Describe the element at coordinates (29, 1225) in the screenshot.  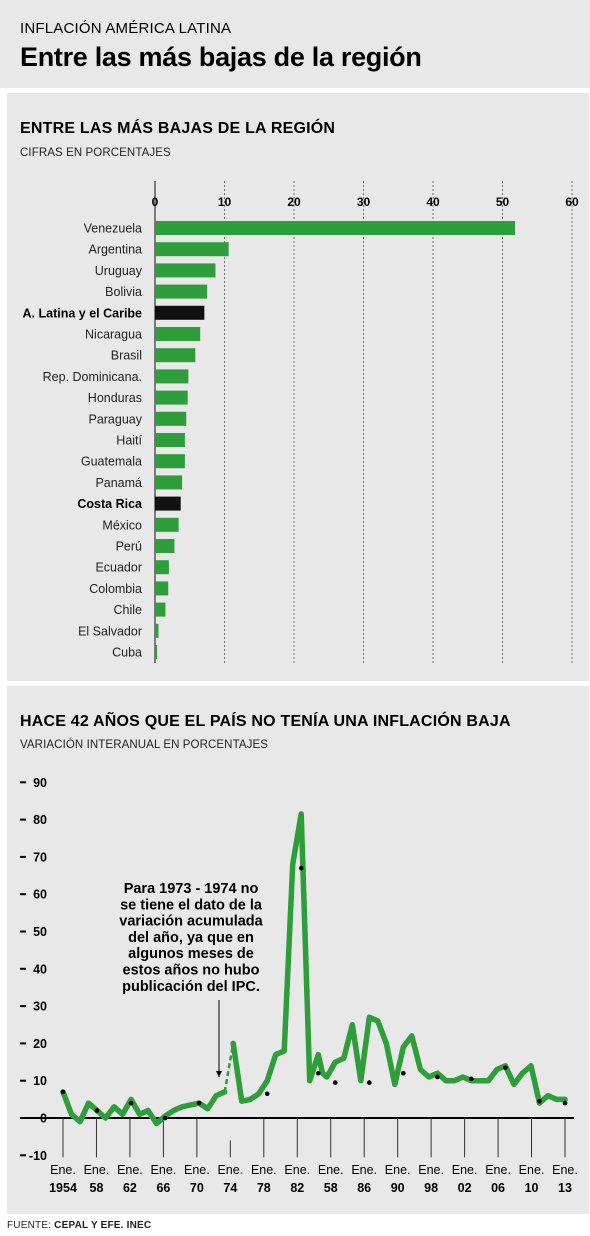
I see `source-label: FUENTE:` at that location.